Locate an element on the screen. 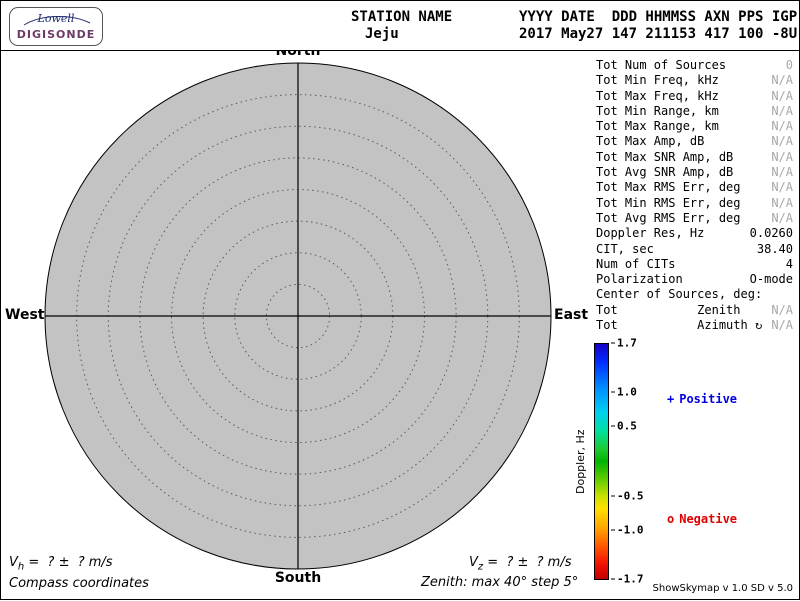 Image resolution: width=800 pixels, height=601 pixels. colorbar-tick: 1.0 is located at coordinates (624, 391).